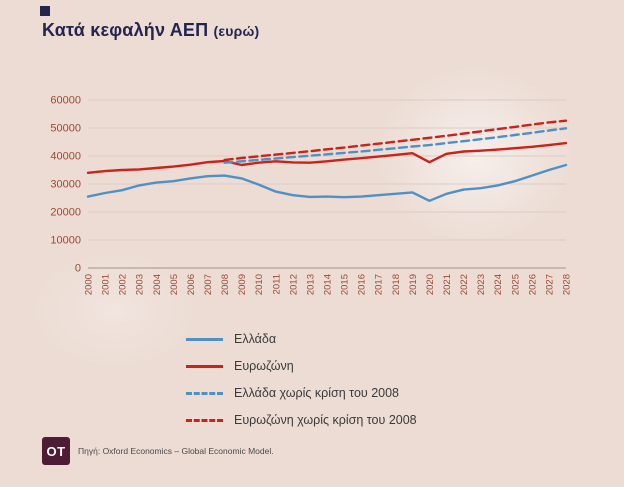 The height and width of the screenshot is (487, 624). Describe the element at coordinates (45, 11) in the screenshot. I see `brand-square` at that location.